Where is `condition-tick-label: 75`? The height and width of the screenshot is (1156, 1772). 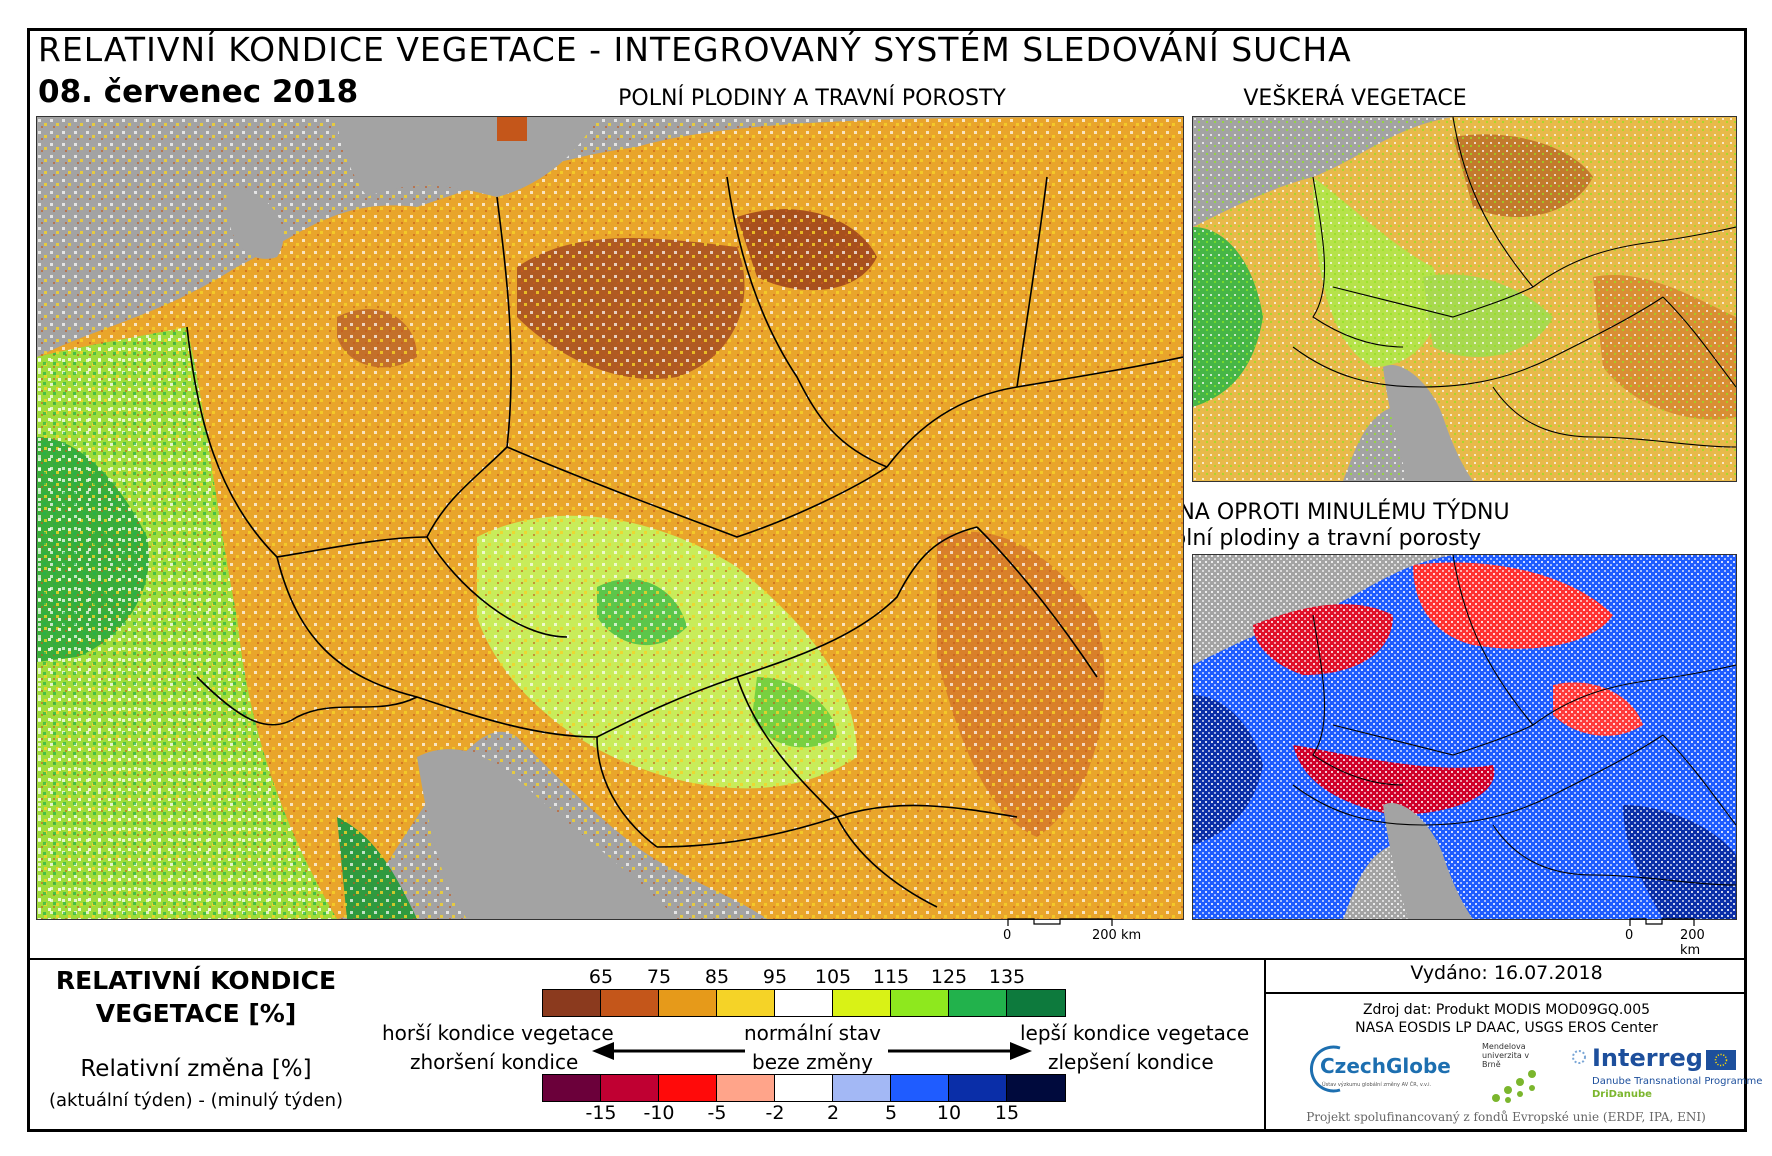 condition-tick-label: 75 is located at coordinates (659, 977).